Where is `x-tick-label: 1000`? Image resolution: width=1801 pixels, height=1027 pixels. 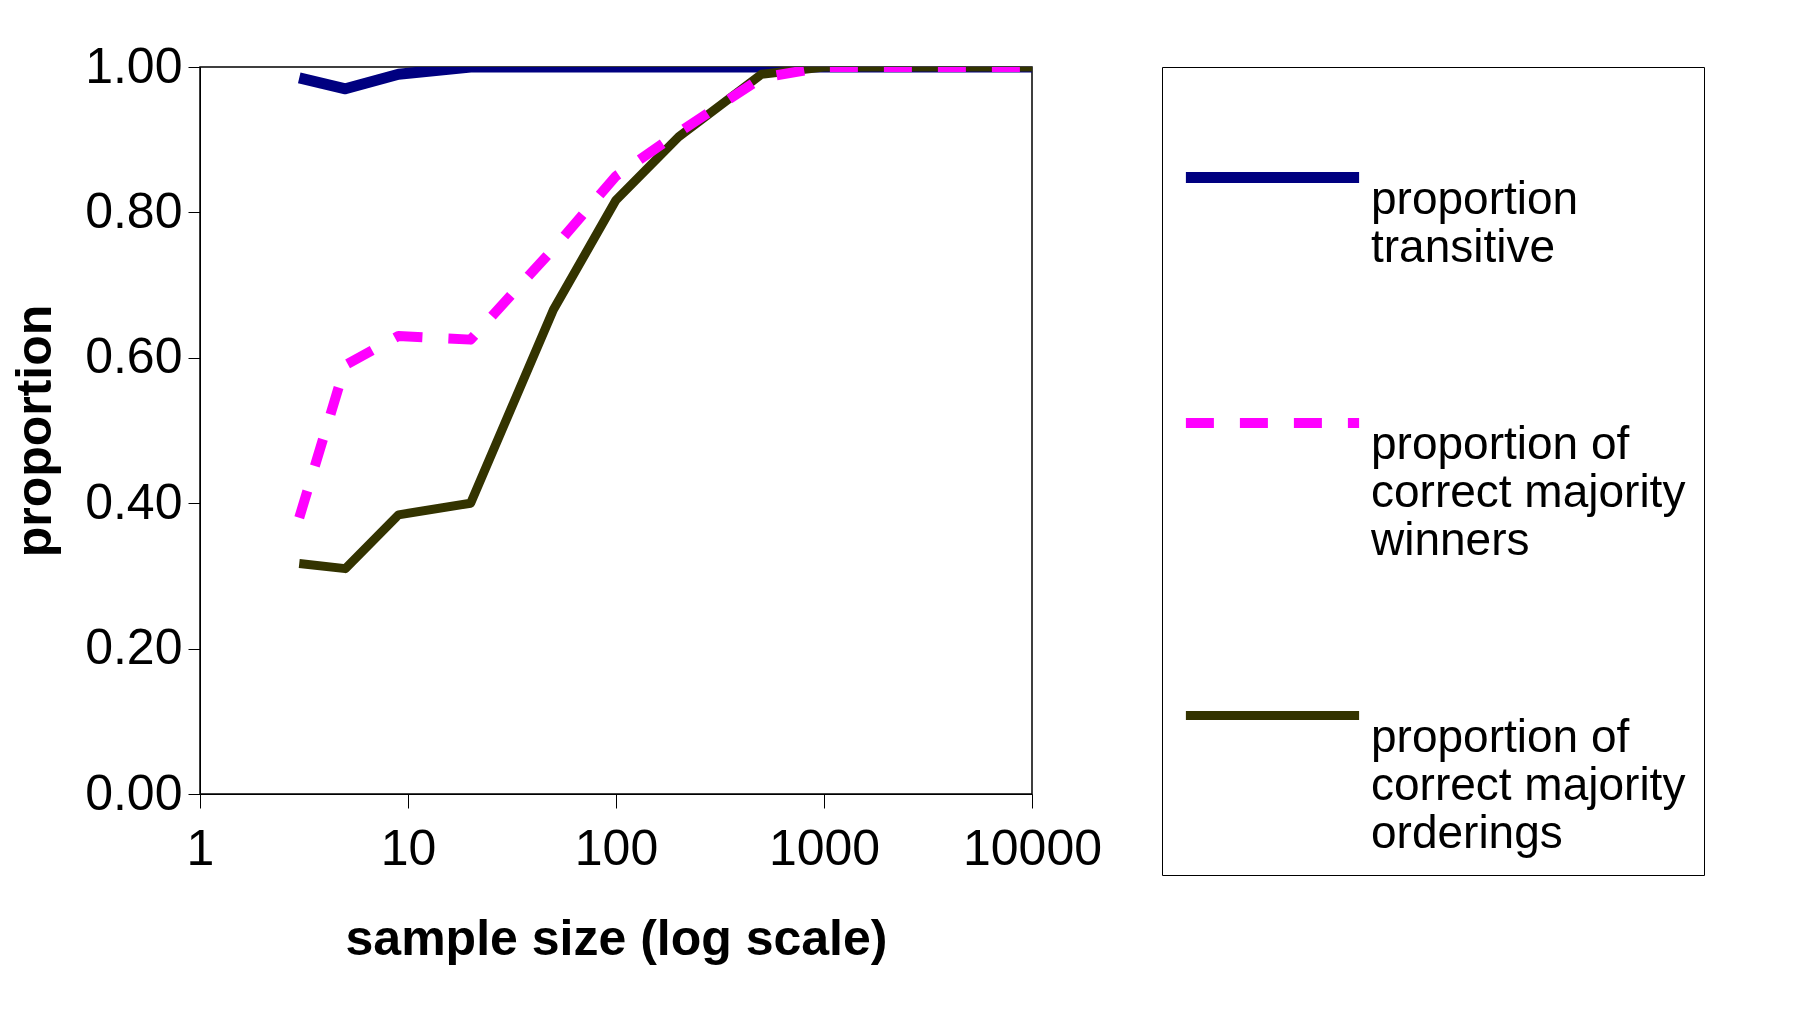
x-tick-label: 1000 is located at coordinates (824, 847).